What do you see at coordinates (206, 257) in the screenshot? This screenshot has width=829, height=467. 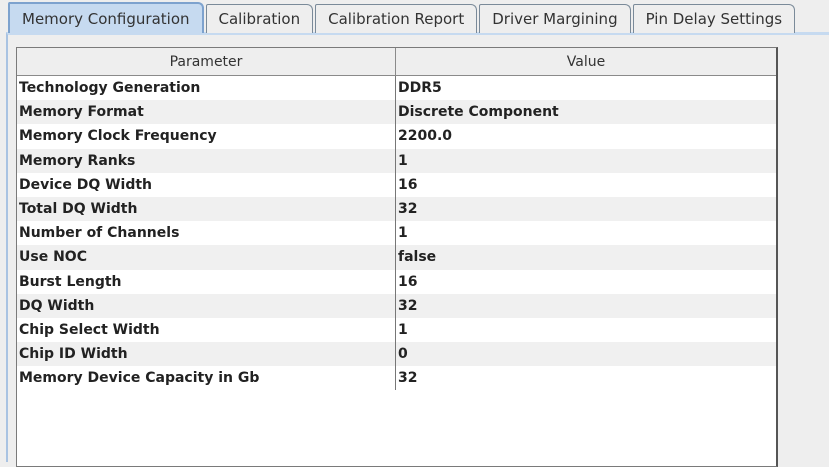 I see `parameter-cell: Use NOC` at bounding box center [206, 257].